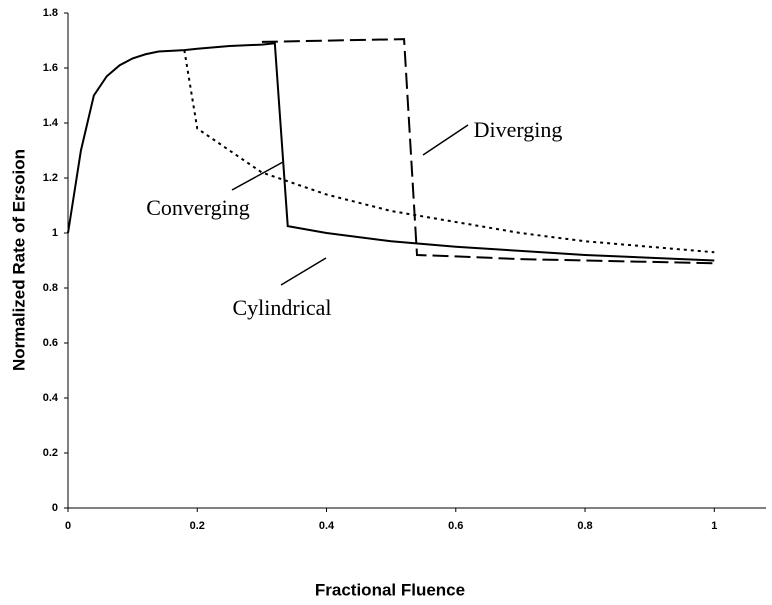  Describe the element at coordinates (68, 526) in the screenshot. I see `x-tick-label: 0` at that location.